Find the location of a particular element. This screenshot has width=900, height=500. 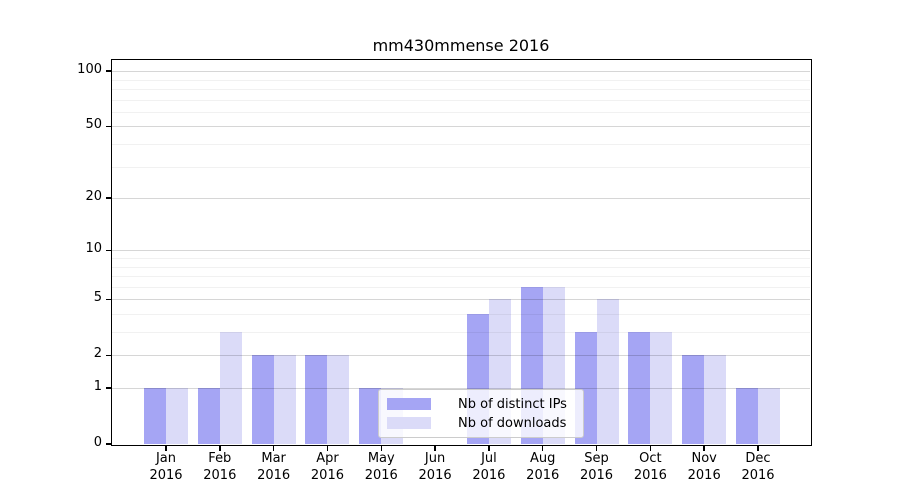

x-tick-label-jun: Jun 2016 is located at coordinates (435, 467).